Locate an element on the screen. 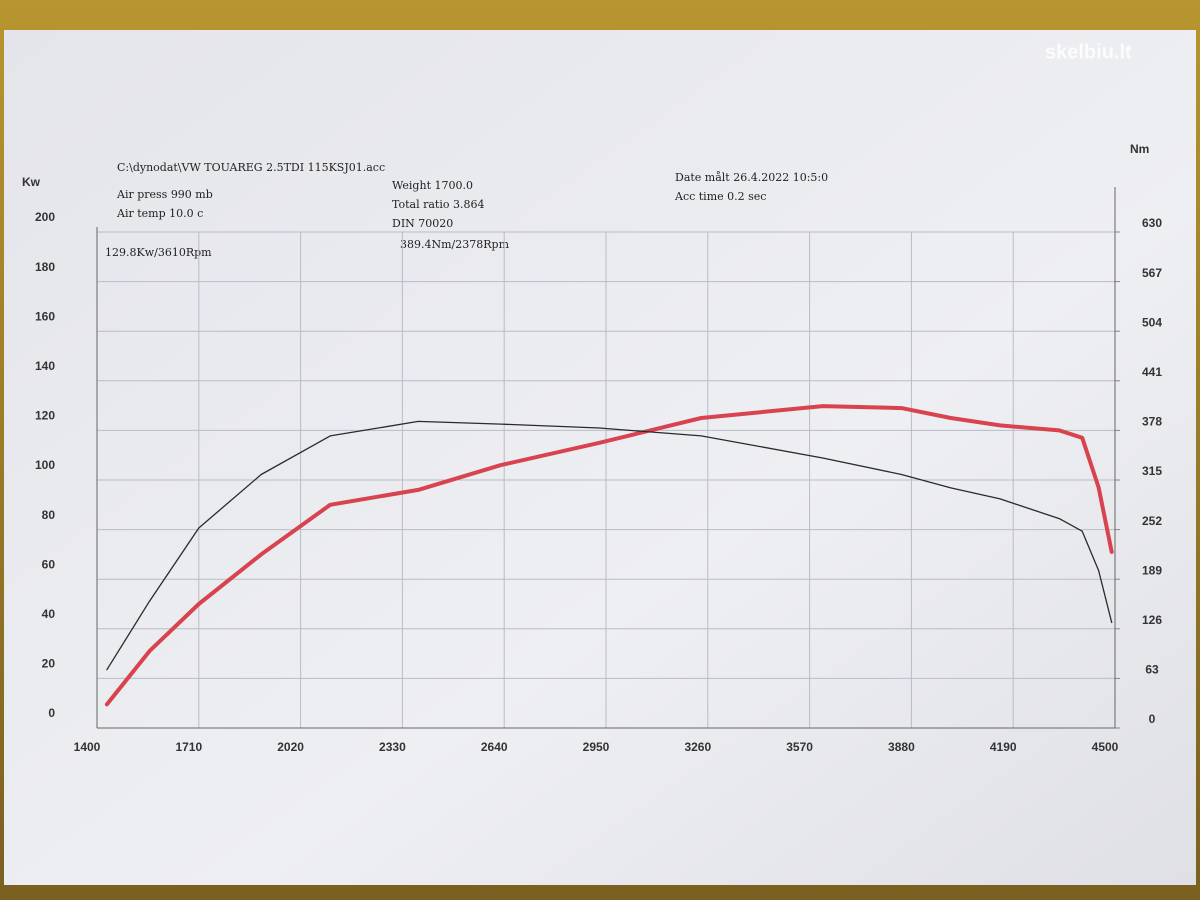 The image size is (1200, 900). y2-tick-label: 504 is located at coordinates (1152, 322).